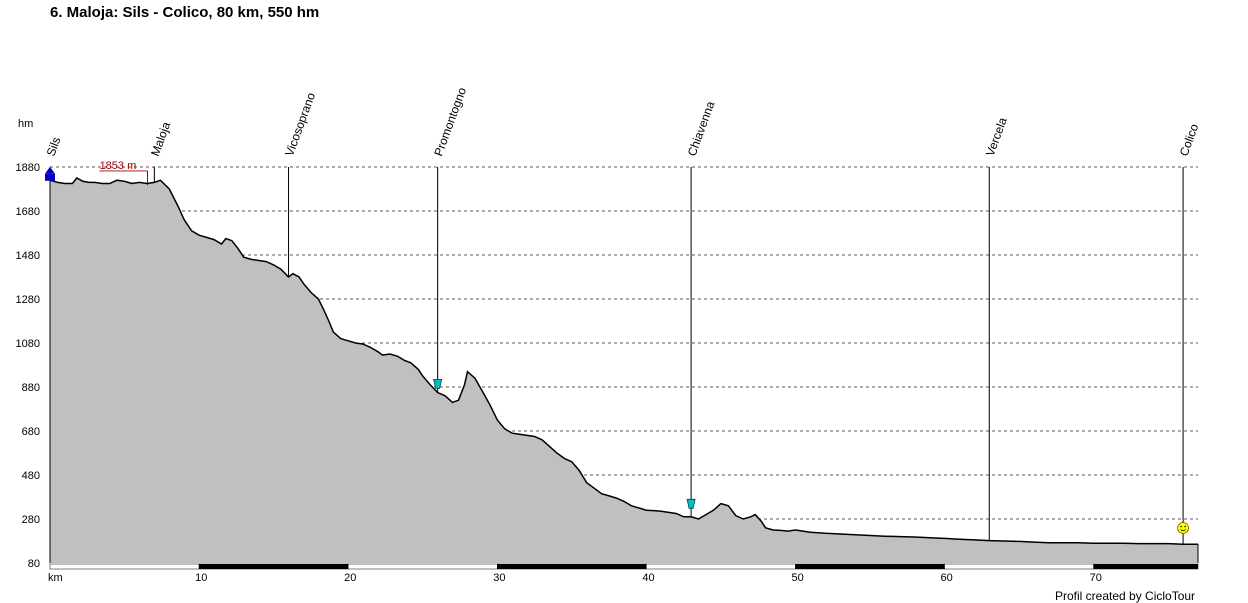 This screenshot has width=1248, height=603. Describe the element at coordinates (28, 168) in the screenshot. I see `y-tick-label-1880: 1880` at that location.